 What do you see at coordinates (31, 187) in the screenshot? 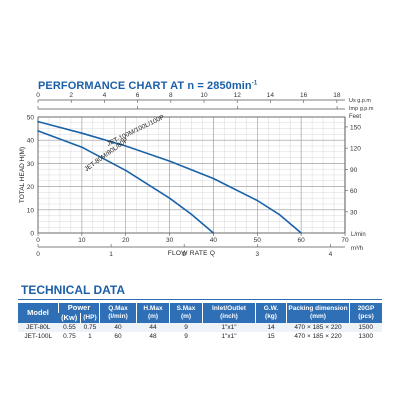
I see `y-tick-label: 20` at bounding box center [31, 187].